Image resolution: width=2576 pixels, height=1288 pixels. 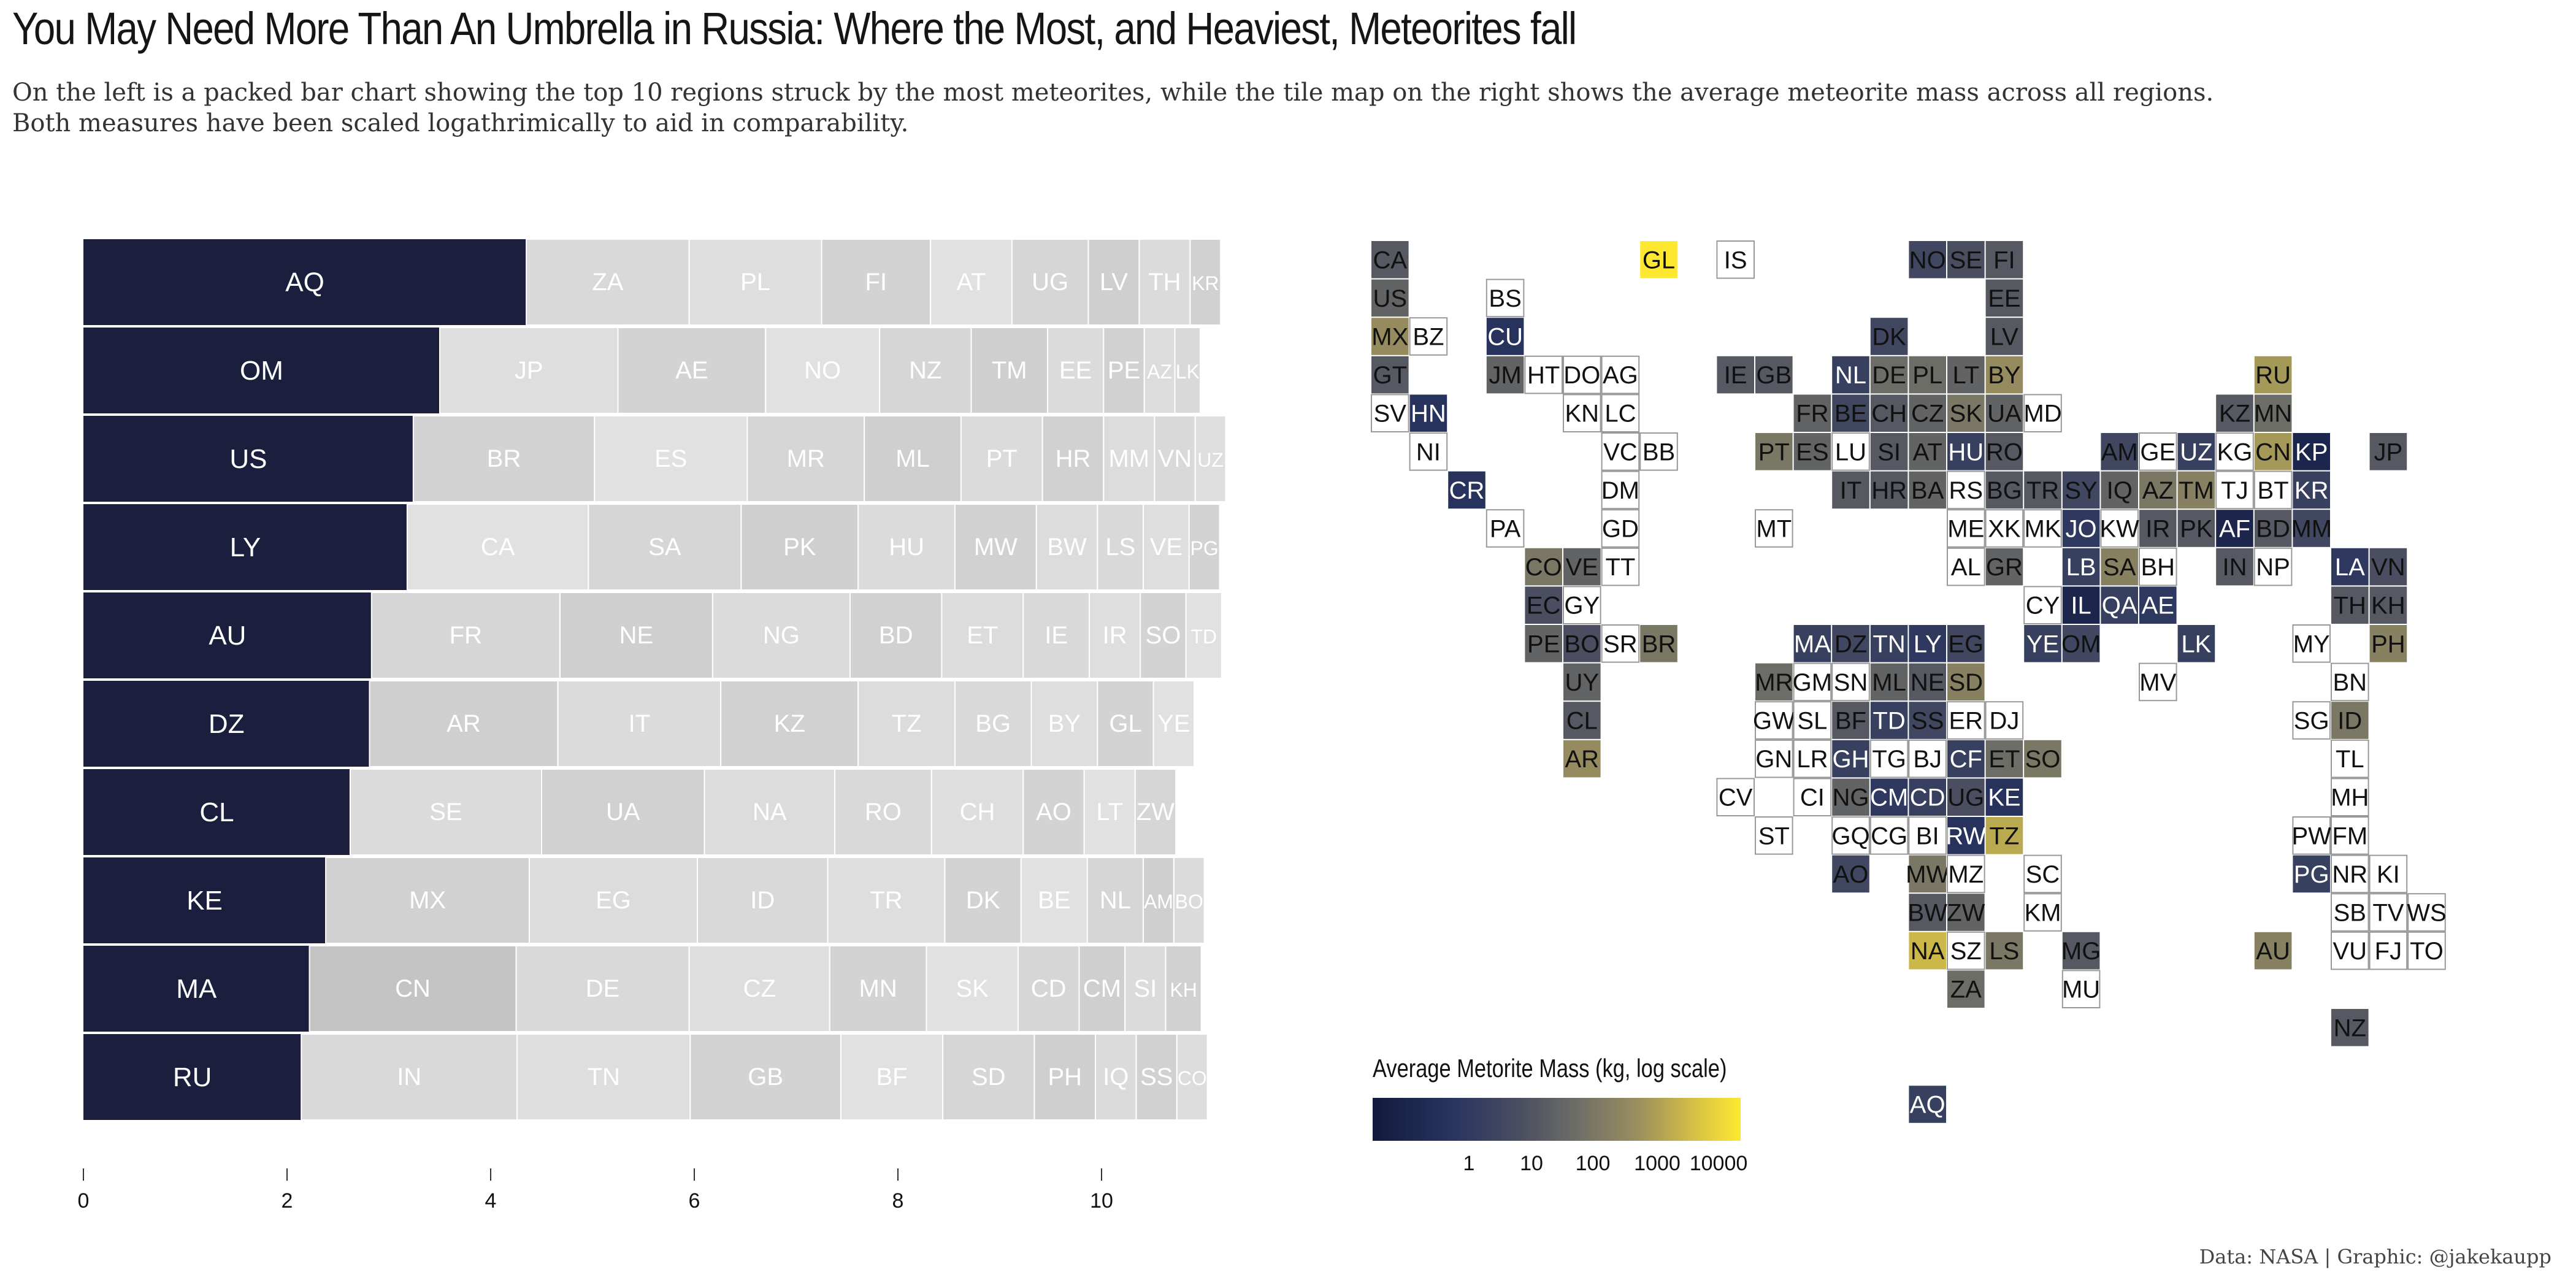 What do you see at coordinates (1927, 490) in the screenshot?
I see `tile-label: BA` at bounding box center [1927, 490].